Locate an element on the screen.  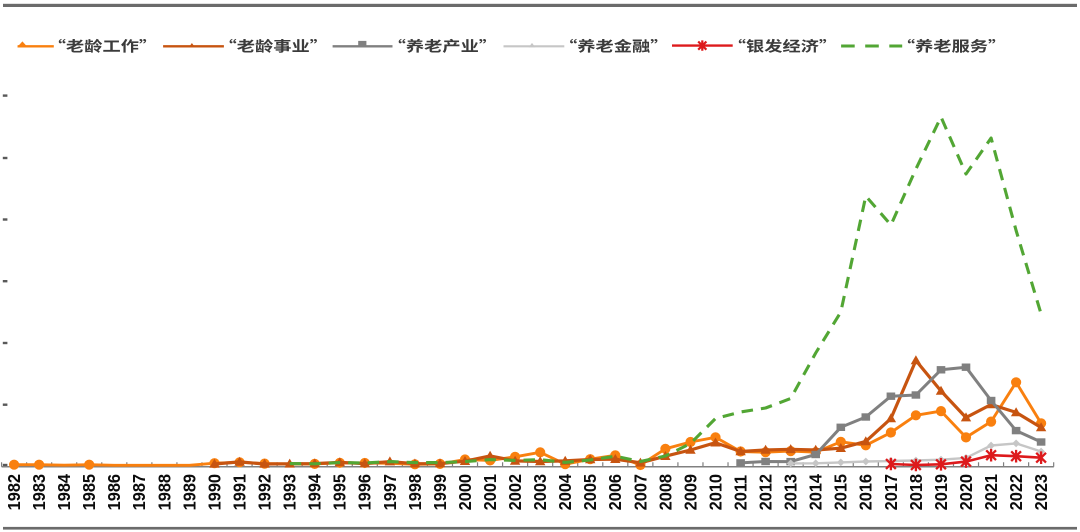
svg-text: 1986 is located at coordinates (115, 492).